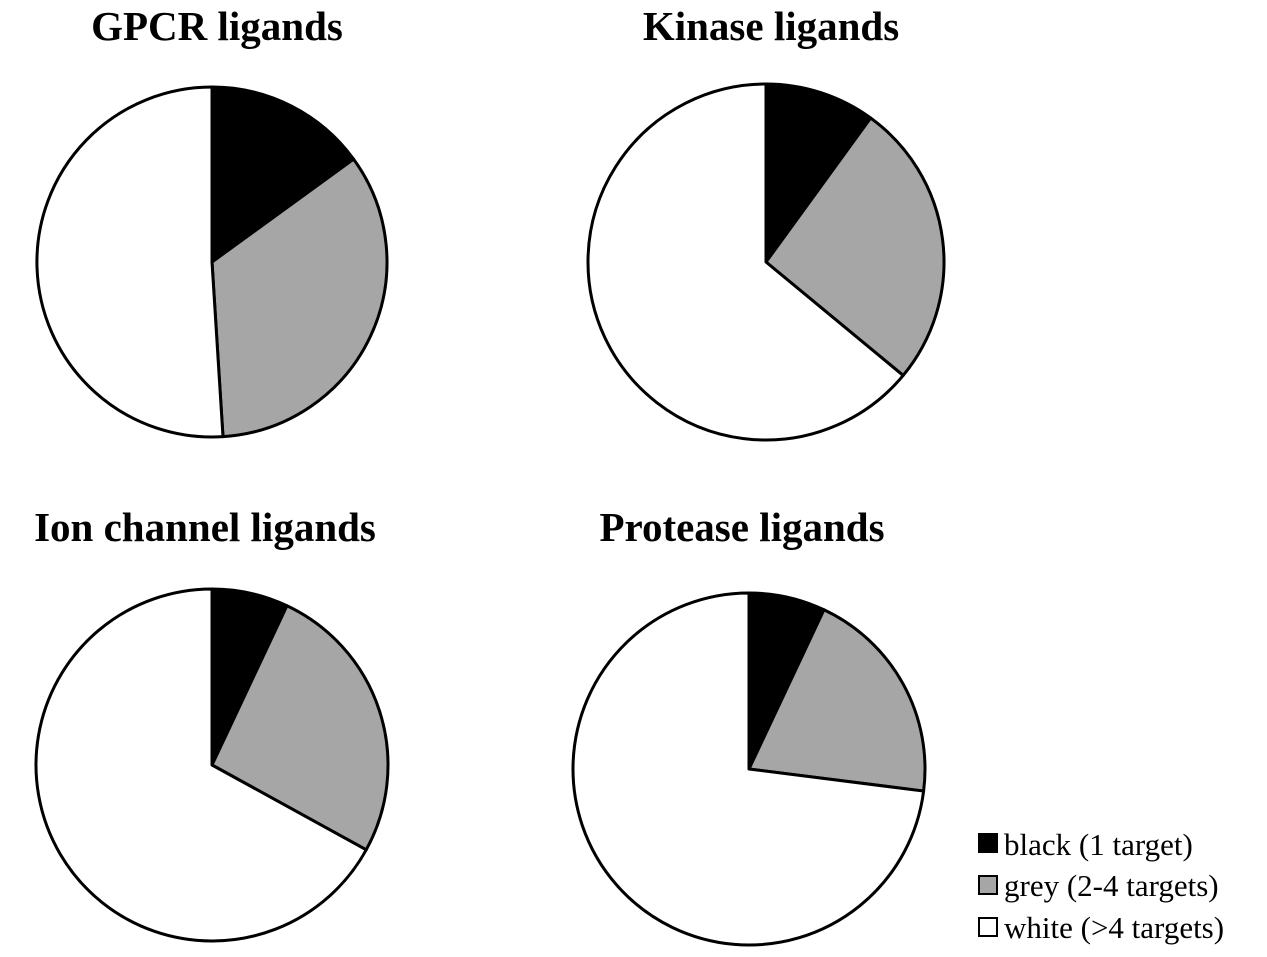 The image size is (1267, 957). What do you see at coordinates (988, 885) in the screenshot?
I see `legend-swatch-grey` at bounding box center [988, 885].